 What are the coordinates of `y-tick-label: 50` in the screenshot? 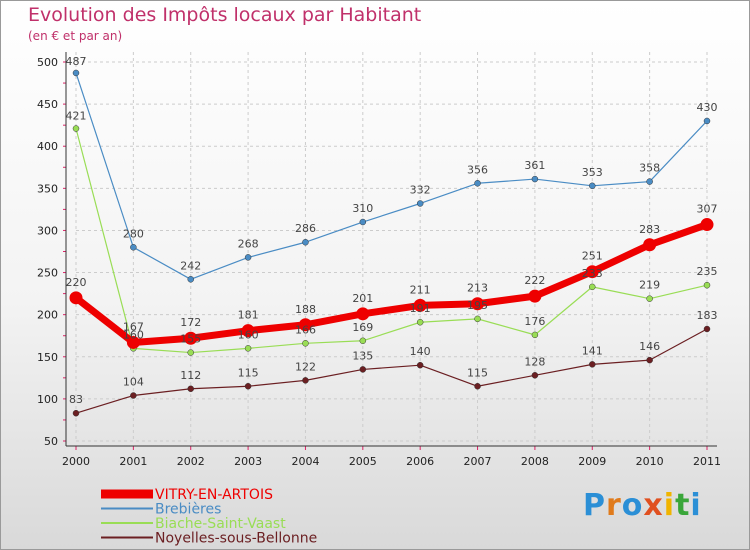 It's located at (51, 441).